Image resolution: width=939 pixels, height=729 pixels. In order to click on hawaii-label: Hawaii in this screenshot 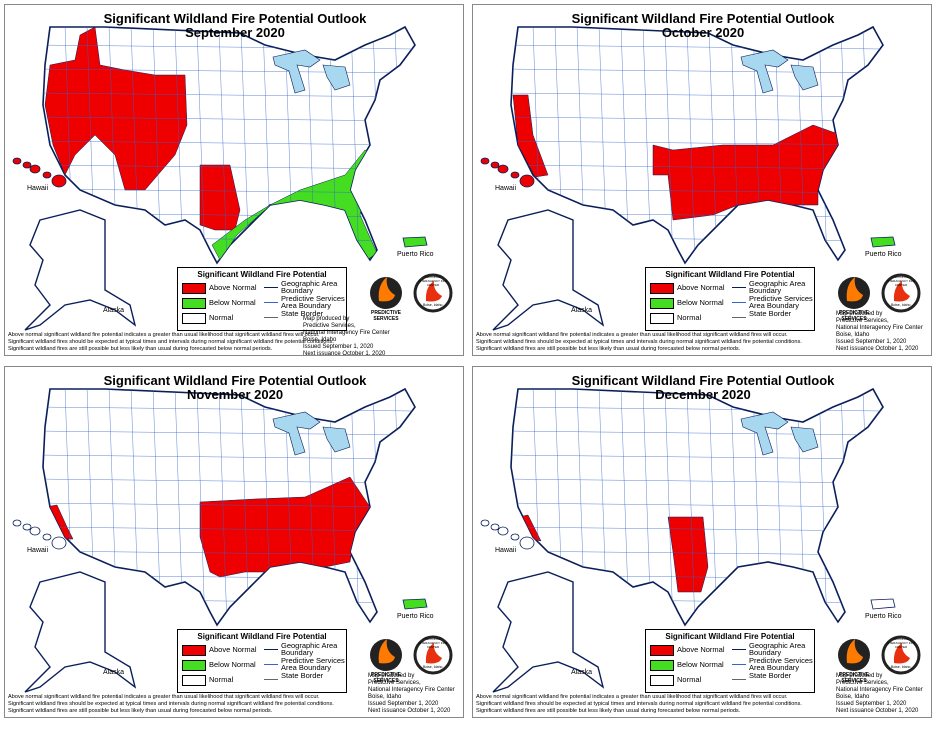, I will do `click(506, 550)`.